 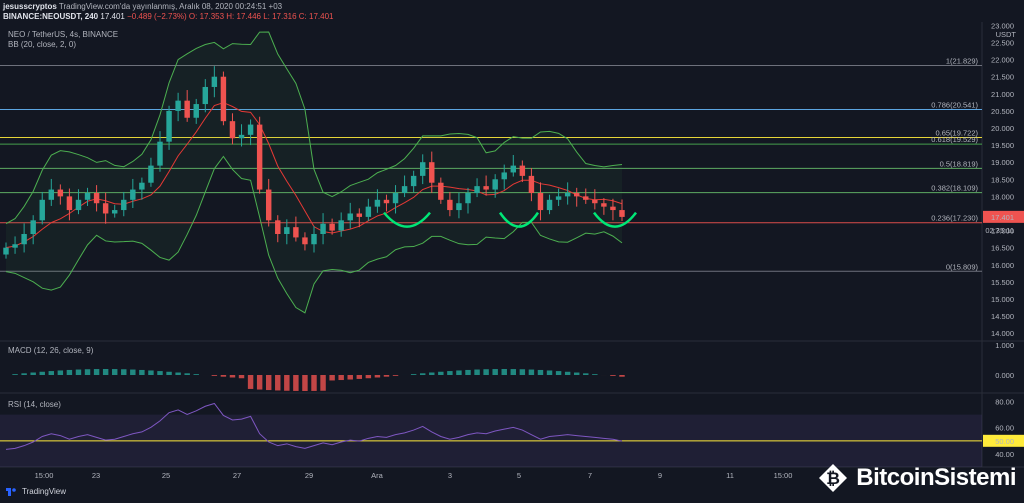 I want to click on time-tick: 15:00, so click(x=44, y=475).